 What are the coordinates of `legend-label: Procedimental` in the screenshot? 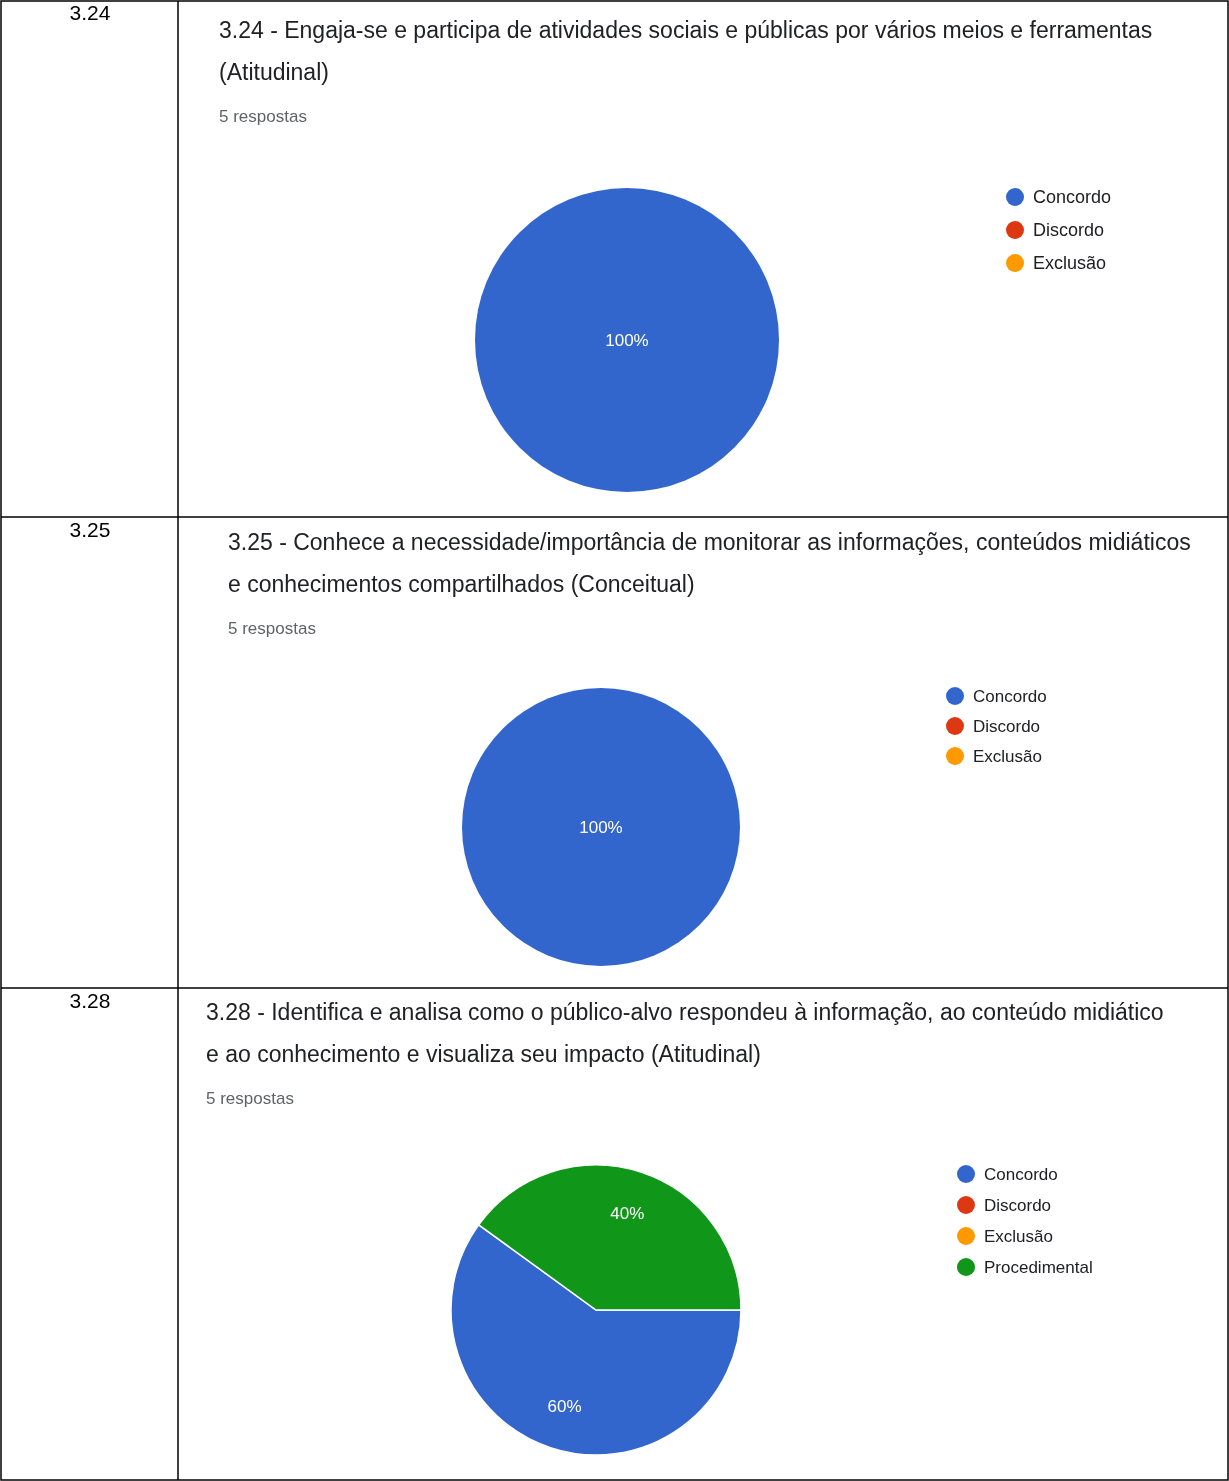 It's located at (1038, 1267).